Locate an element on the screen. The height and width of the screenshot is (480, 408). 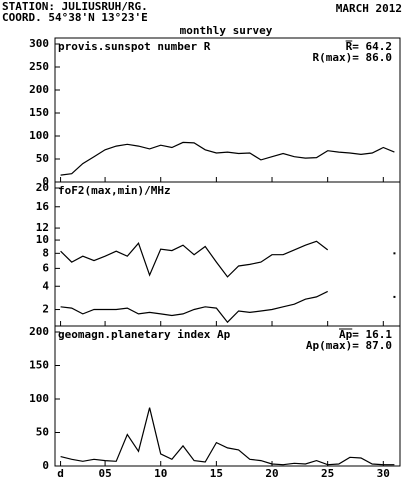
x-tick-label: 25 is located at coordinates (327, 473).